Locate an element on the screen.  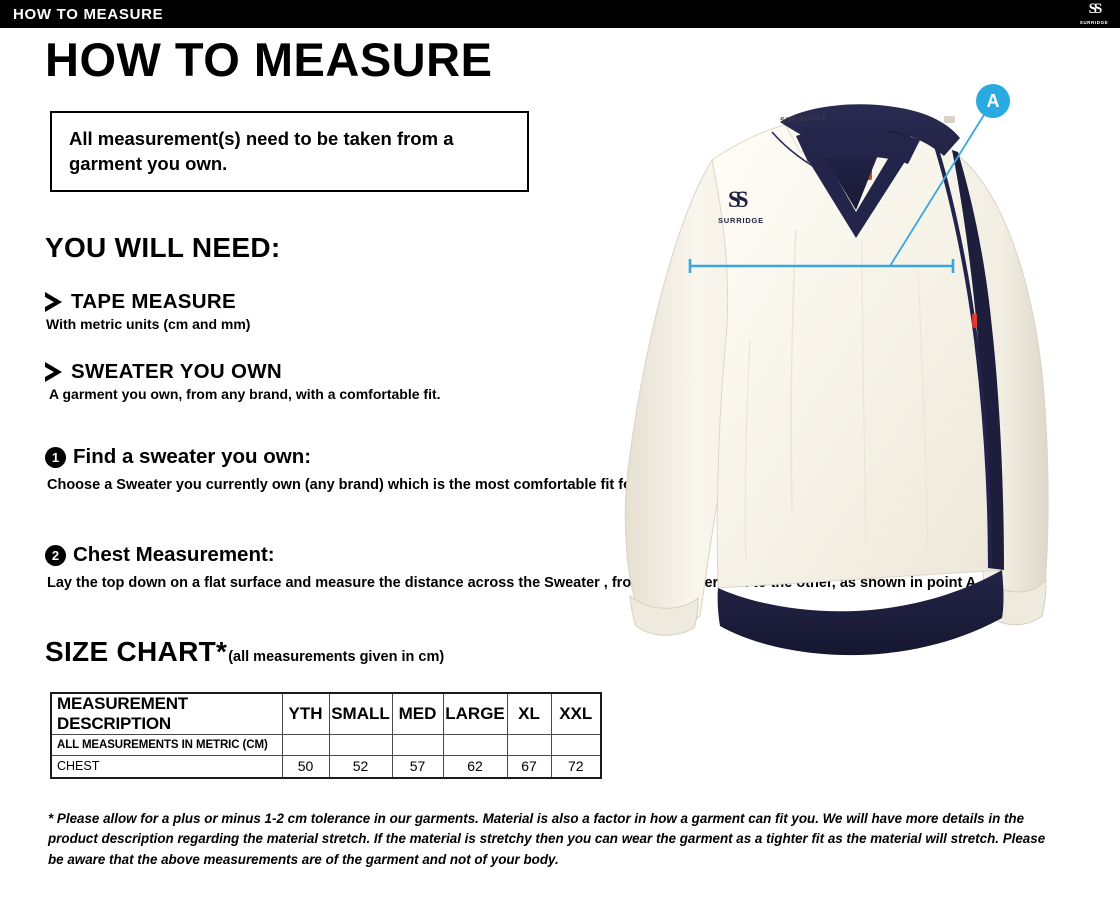
step-number-badge: 2 is located at coordinates (55, 555).